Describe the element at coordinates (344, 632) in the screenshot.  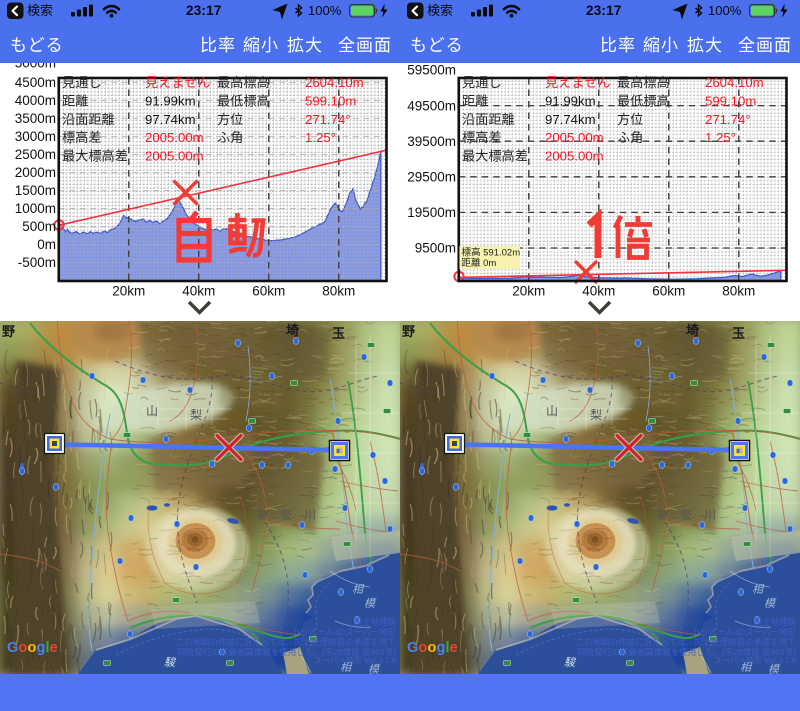
I see `svg-text: カシミール3Dスーパー地形` at that location.